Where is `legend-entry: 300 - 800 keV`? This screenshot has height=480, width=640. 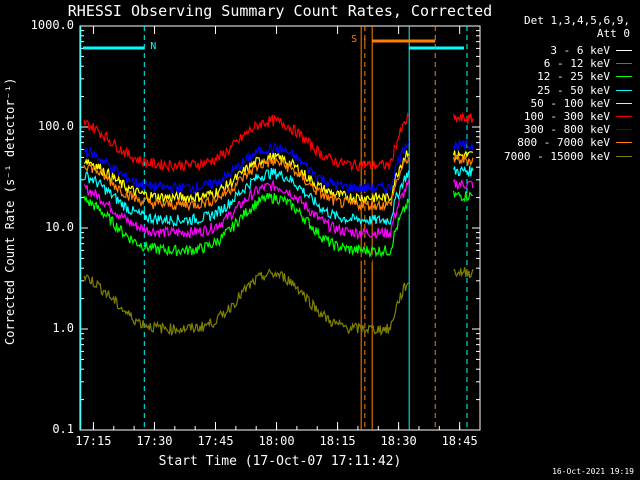 legend-entry: 300 - 800 keV is located at coordinates (568, 129).